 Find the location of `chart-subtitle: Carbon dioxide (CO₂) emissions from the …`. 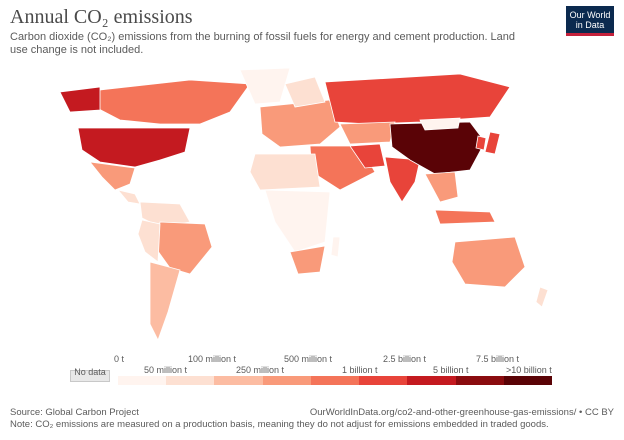

chart-subtitle: Carbon dioxide (CO₂) emissions from the … is located at coordinates (263, 43).